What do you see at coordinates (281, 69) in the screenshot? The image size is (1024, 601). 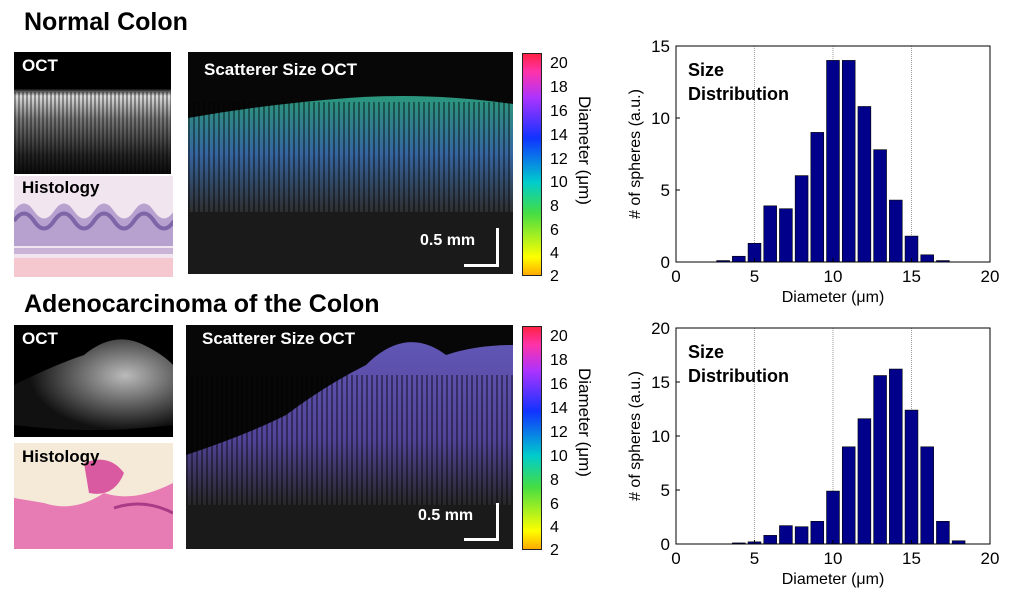 I see `scatterer-label-normal: Scatterer Size OCT` at bounding box center [281, 69].